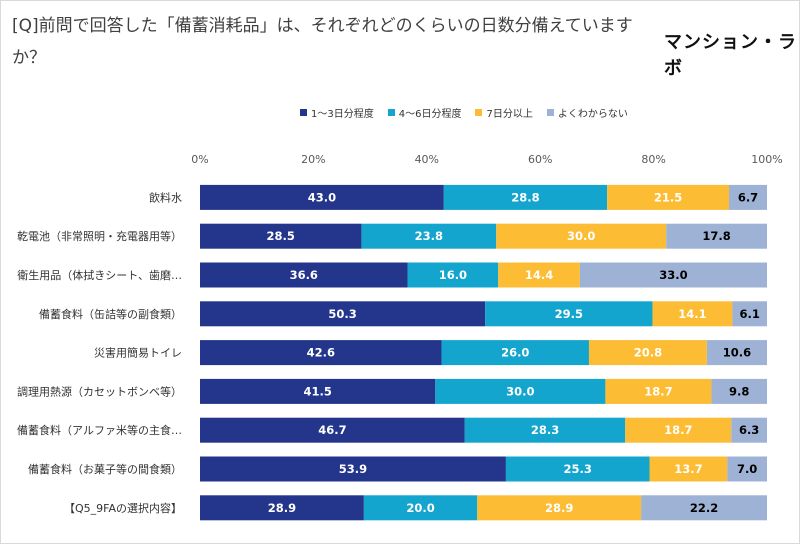 The image size is (800, 544). I want to click on data-label-4-6-days-5: 30.0, so click(520, 391).